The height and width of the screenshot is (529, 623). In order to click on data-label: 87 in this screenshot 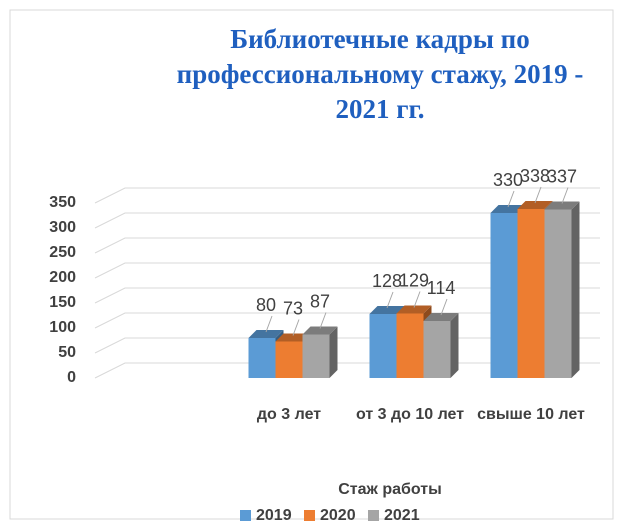, I will do `click(320, 301)`.